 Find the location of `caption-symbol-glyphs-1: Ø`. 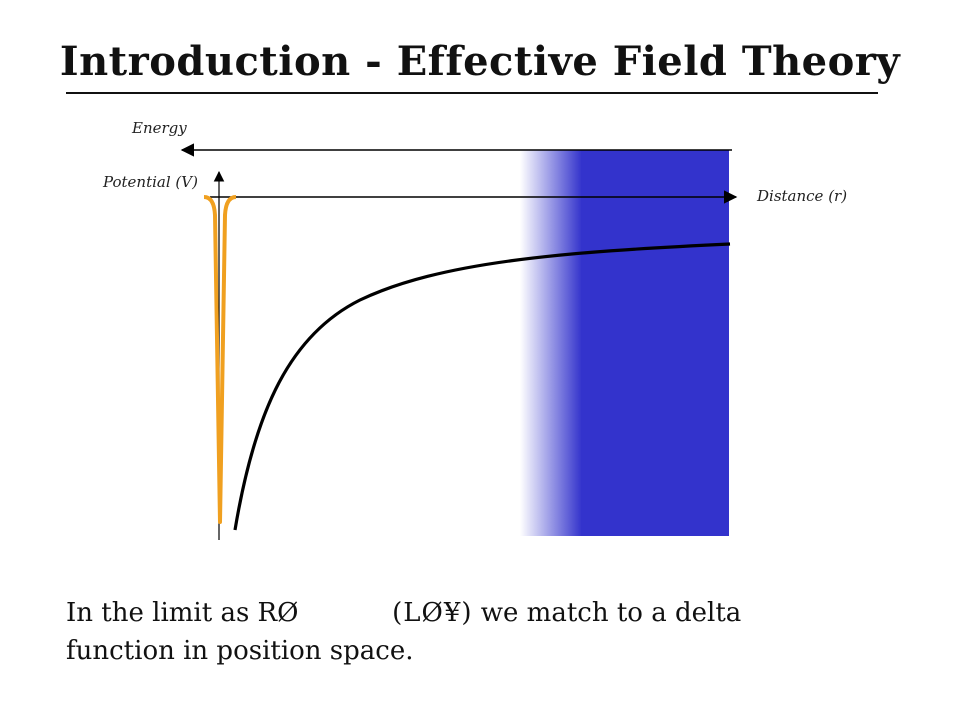

caption-symbol-glyphs-1: Ø is located at coordinates (335, 613).